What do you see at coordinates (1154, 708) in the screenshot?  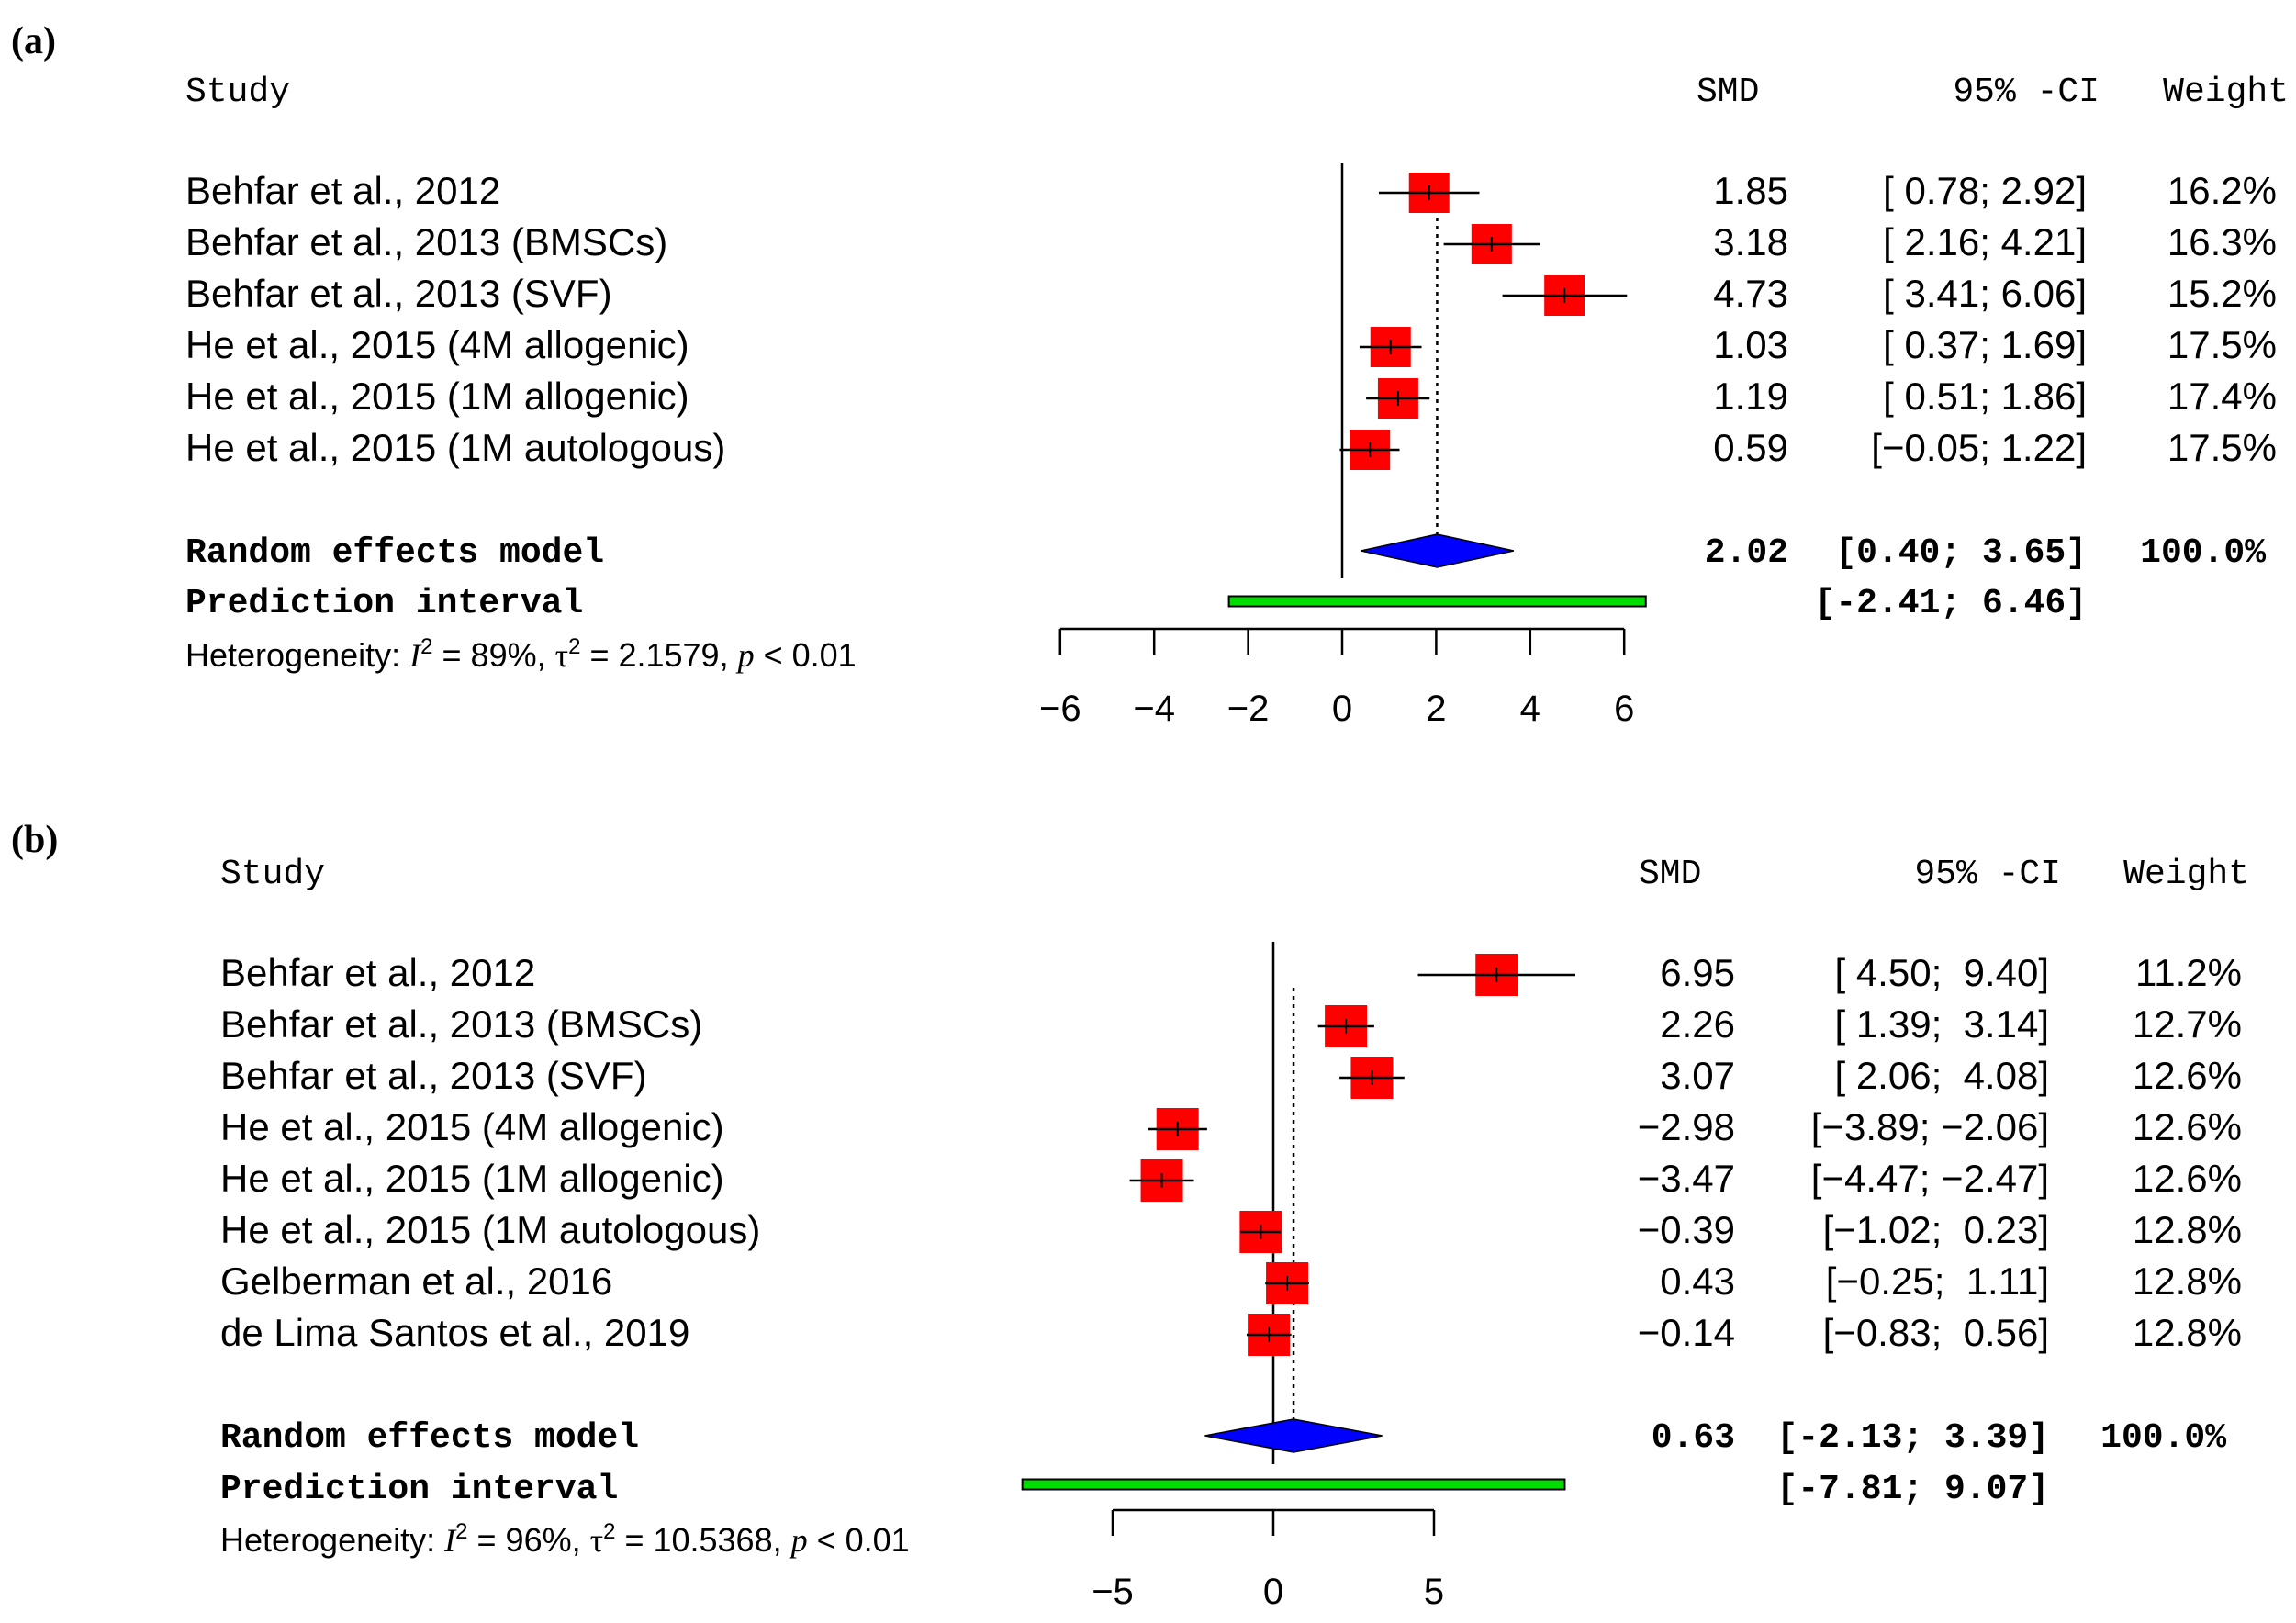 I see `x-axis-tick-label: −4` at bounding box center [1154, 708].